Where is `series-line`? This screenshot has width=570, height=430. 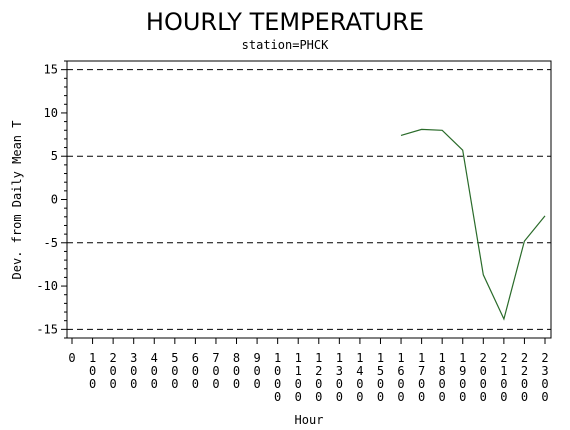 series-line is located at coordinates (473, 224).